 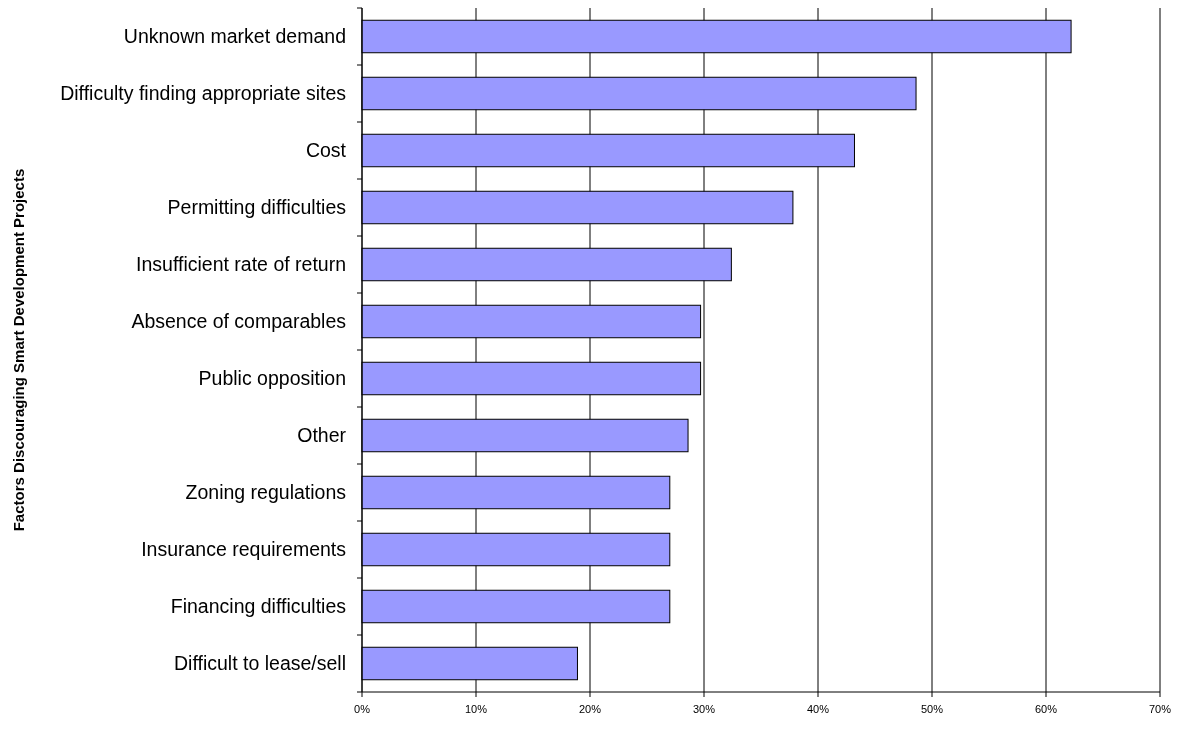 What do you see at coordinates (234, 36) in the screenshot?
I see `y-tick-label: Unknown market demand` at bounding box center [234, 36].